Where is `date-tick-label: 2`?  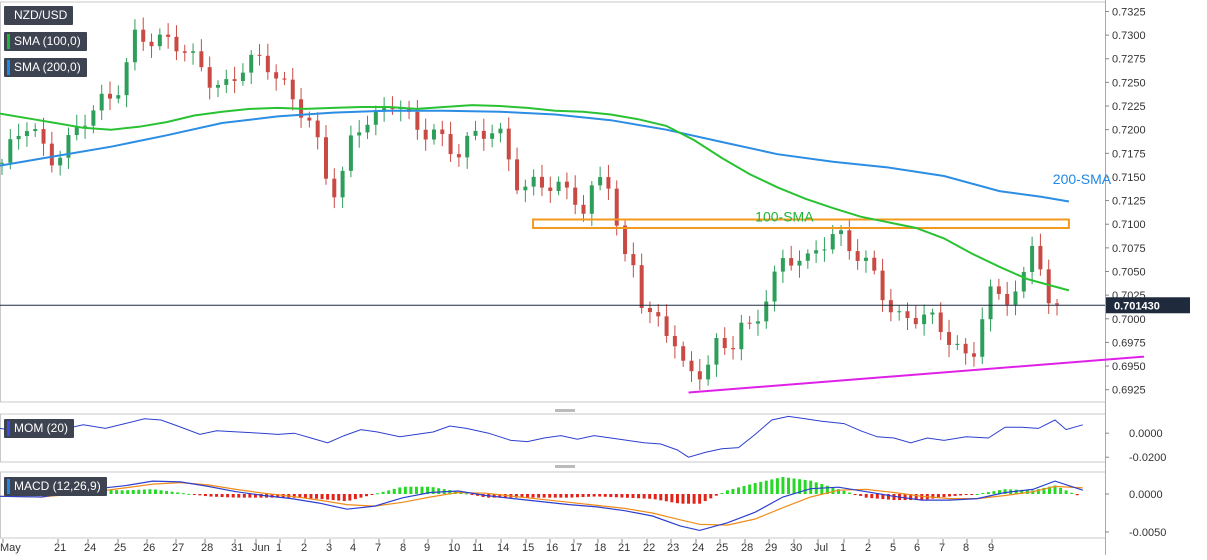 date-tick-label: 2 is located at coordinates (868, 548).